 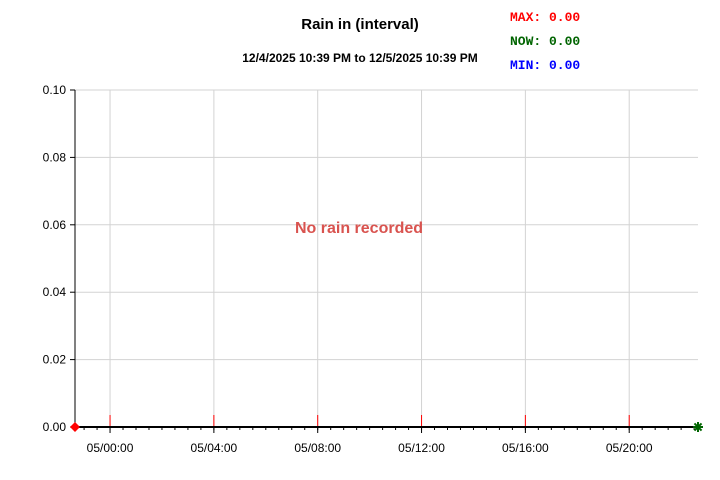 What do you see at coordinates (55, 157) in the screenshot?
I see `y-tick-label: 0.08` at bounding box center [55, 157].